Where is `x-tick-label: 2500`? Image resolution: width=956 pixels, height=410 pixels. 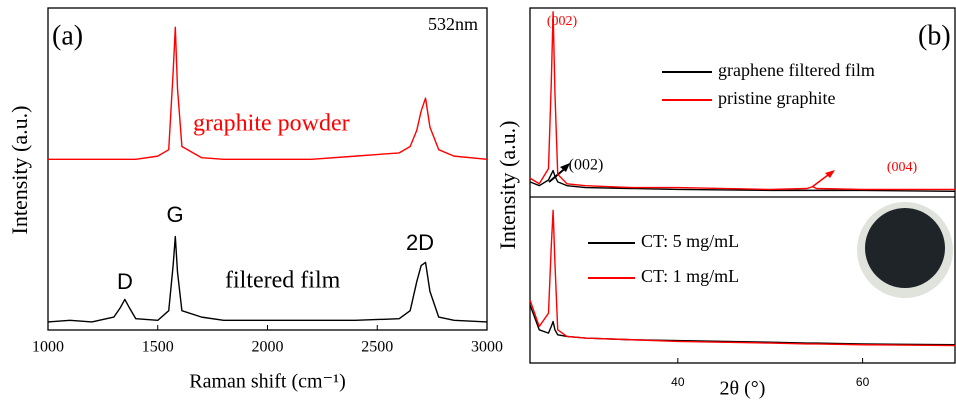 x-tick-label: 2500 is located at coordinates (377, 347).